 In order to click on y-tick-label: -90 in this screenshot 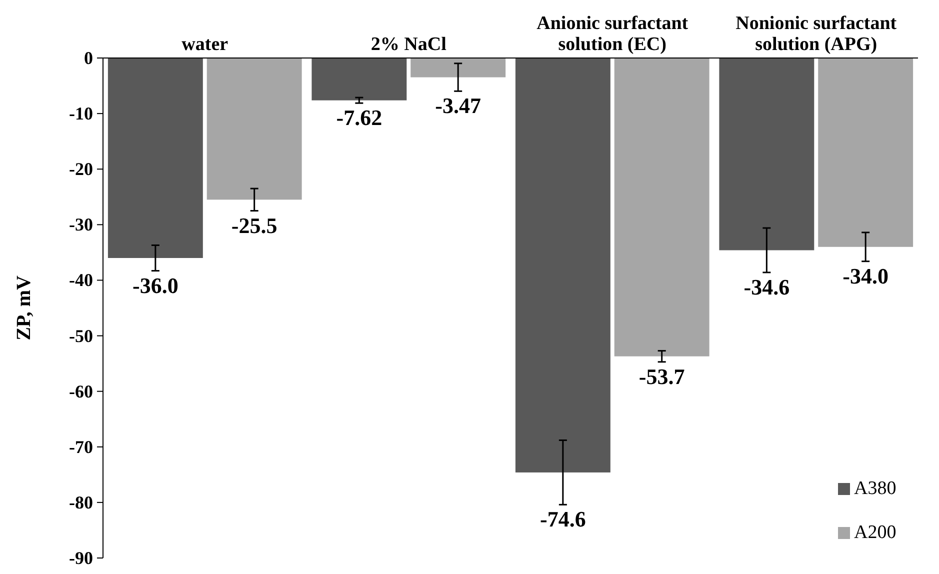, I will do `click(81, 558)`.